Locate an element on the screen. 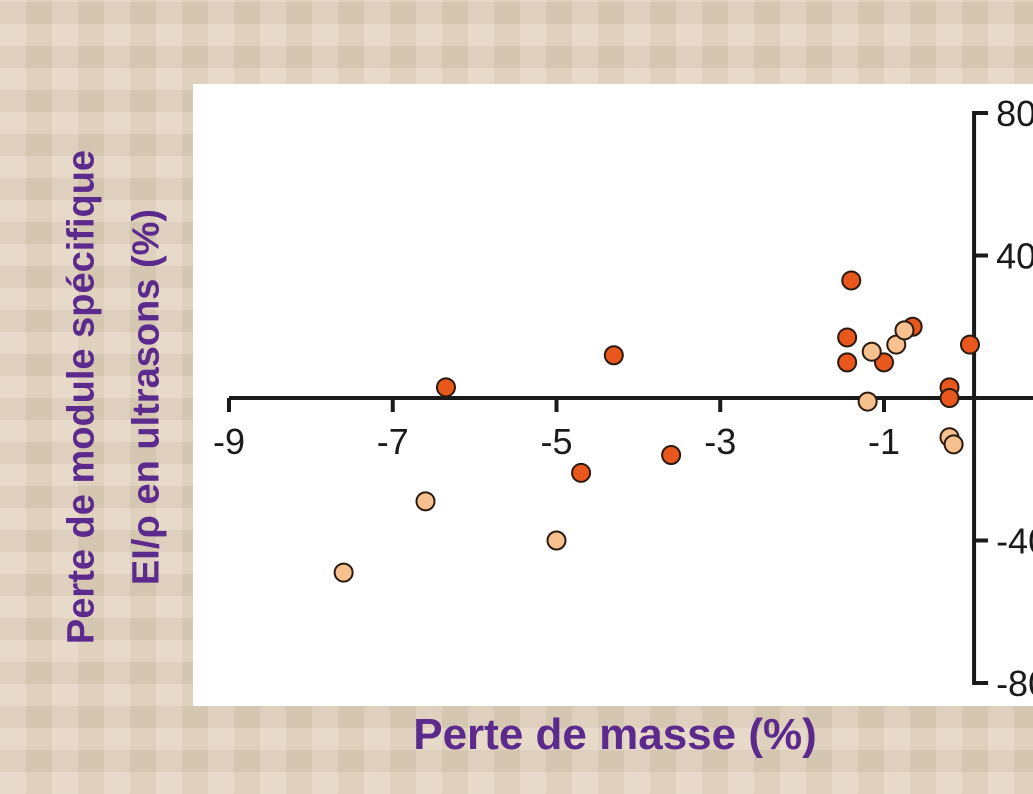 This screenshot has width=1033, height=794. x-tick-label: -7 is located at coordinates (393, 441).